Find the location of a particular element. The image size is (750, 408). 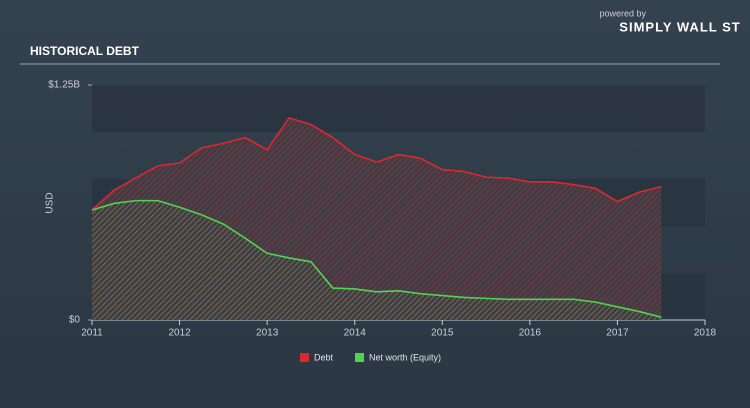

legend-label: Net worth (Equity) is located at coordinates (405, 357).